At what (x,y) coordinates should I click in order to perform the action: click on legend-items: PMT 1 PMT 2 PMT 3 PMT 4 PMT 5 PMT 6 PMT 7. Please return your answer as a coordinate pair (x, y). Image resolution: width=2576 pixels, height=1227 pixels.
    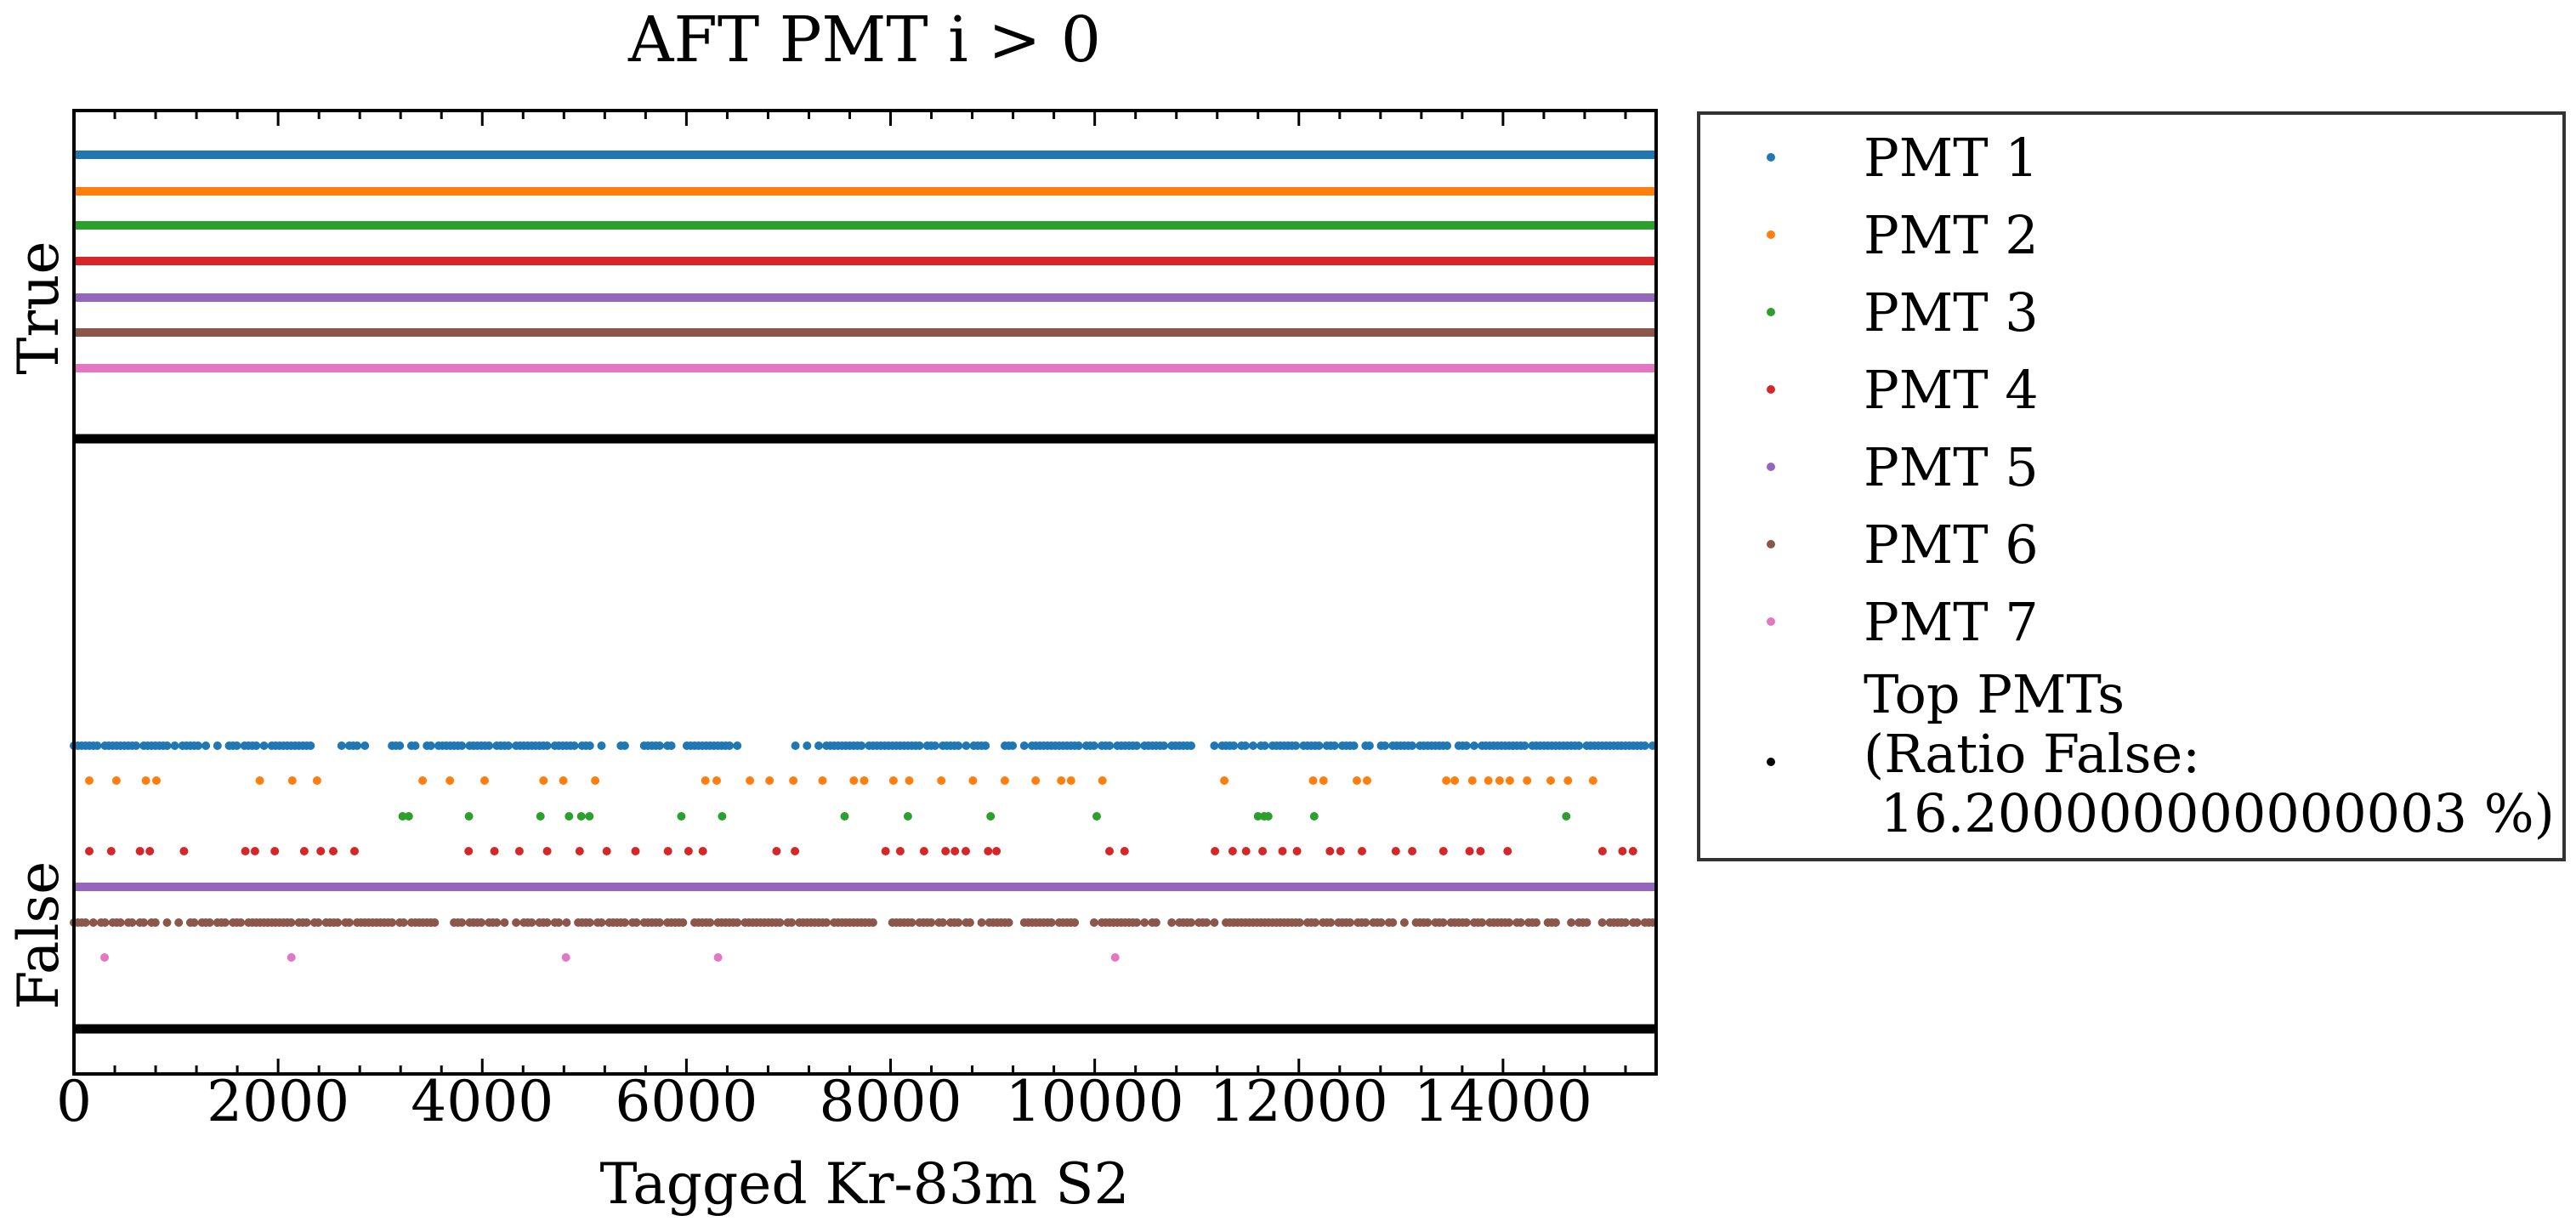
    Looking at the image, I should click on (1903, 390).